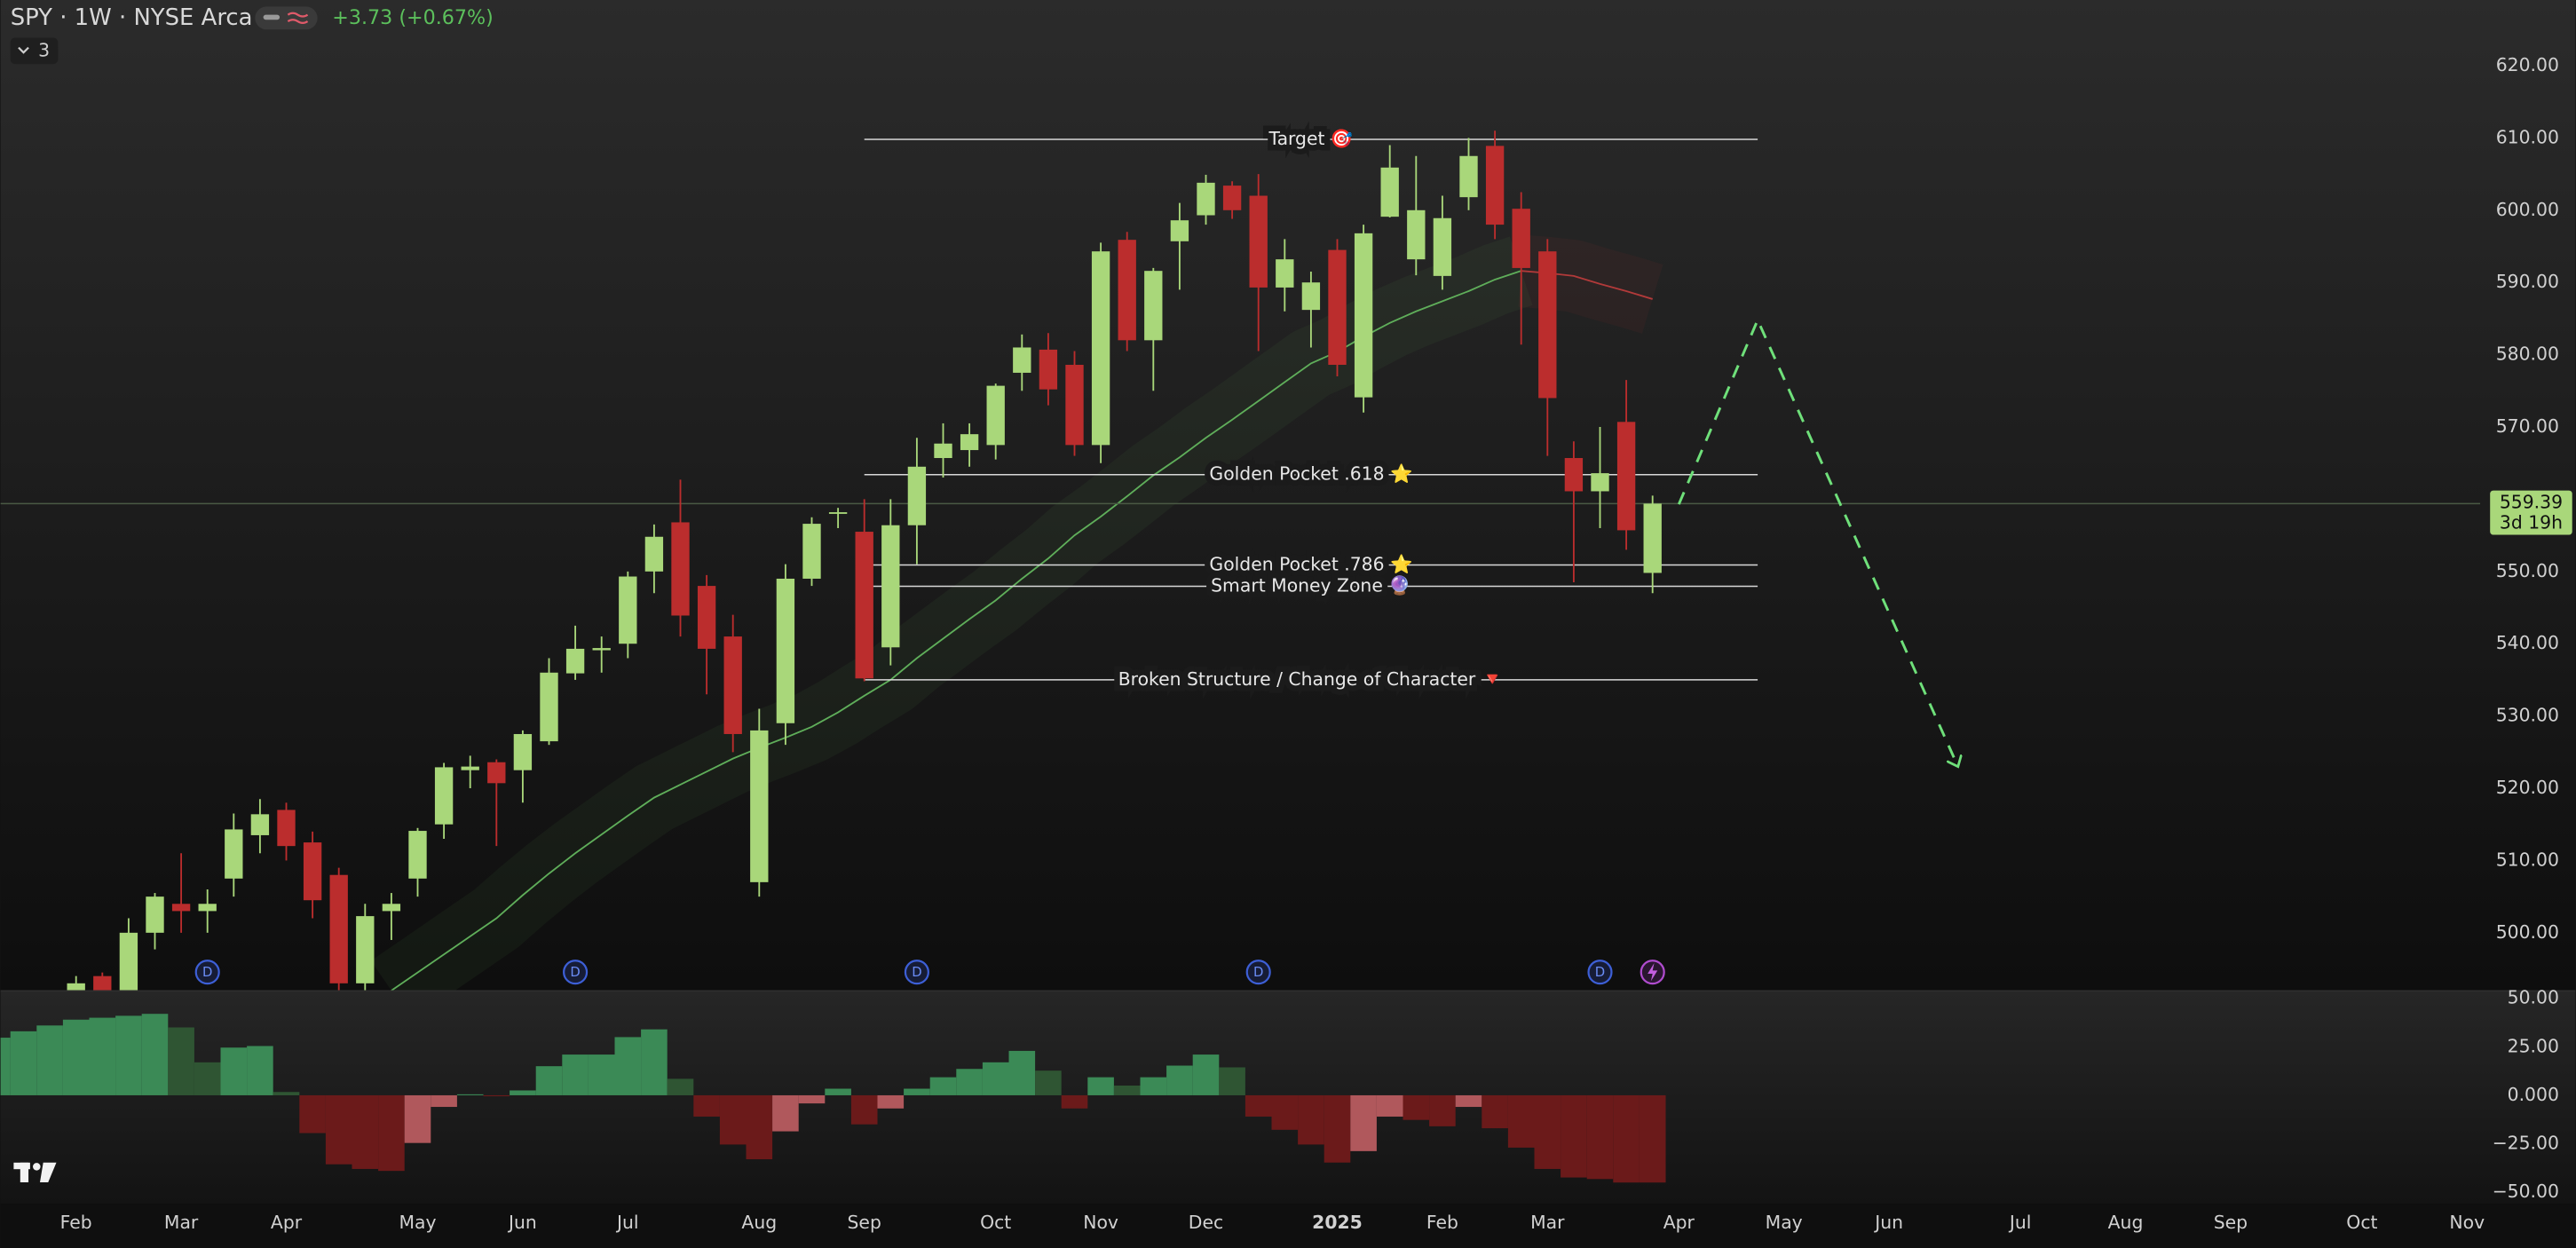  Describe the element at coordinates (2533, 1045) in the screenshot. I see `y-tick-label: 25.00` at that location.